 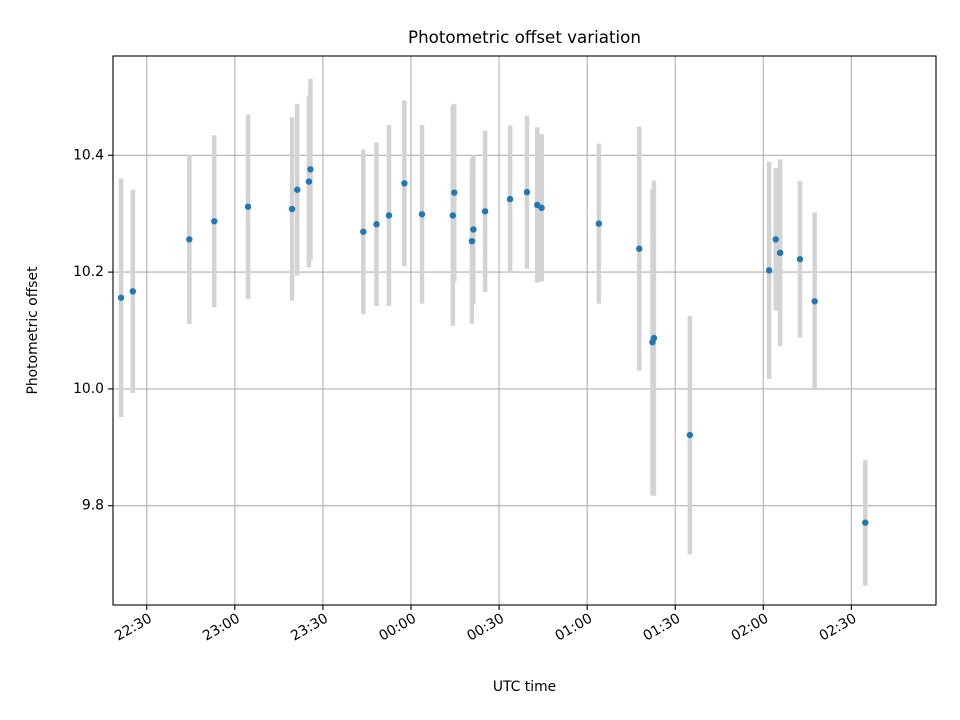 What do you see at coordinates (524, 37) in the screenshot?
I see `chart-title: Photometric offset variation` at bounding box center [524, 37].